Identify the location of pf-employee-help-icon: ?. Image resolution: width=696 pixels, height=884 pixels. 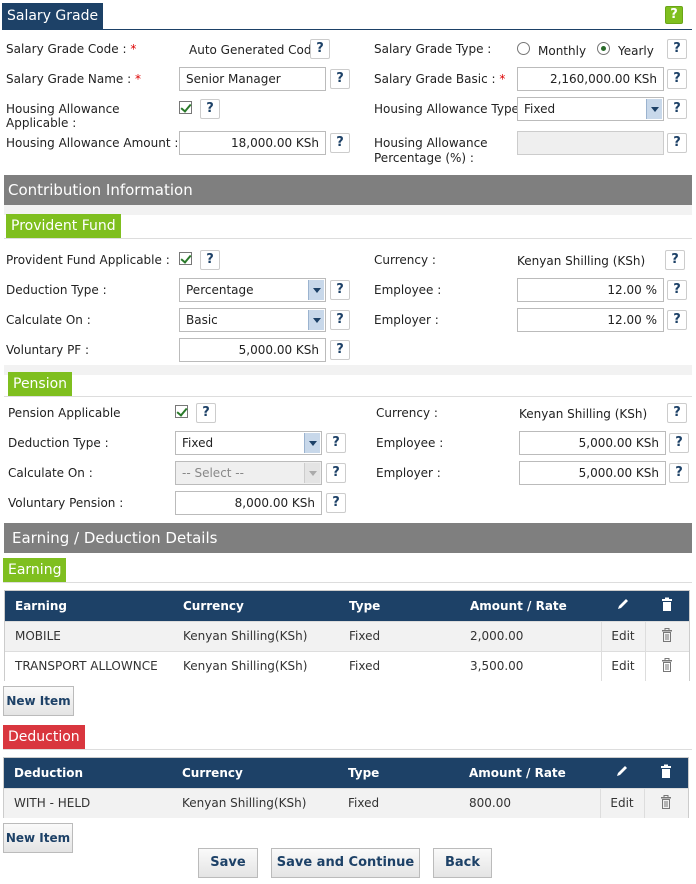
(677, 290).